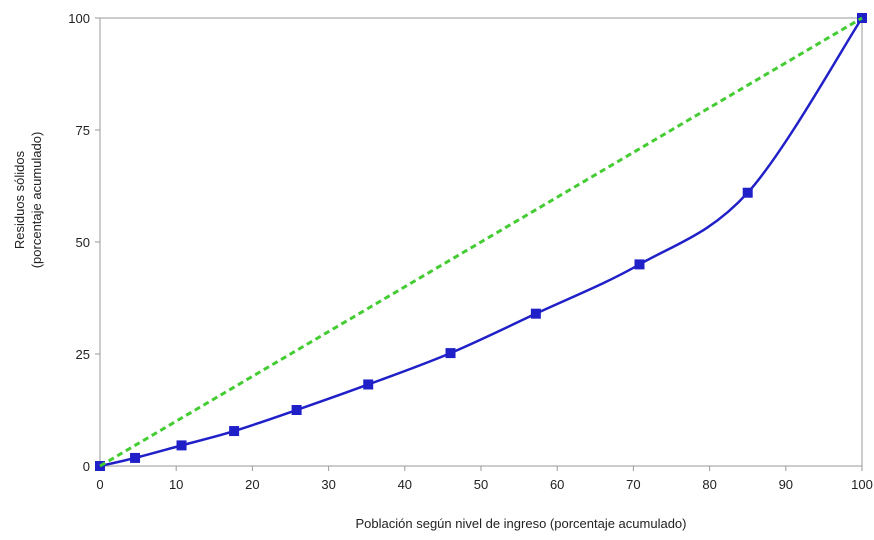 This screenshot has width=874, height=540. Describe the element at coordinates (79, 18) in the screenshot. I see `y-tick-label: 100` at that location.